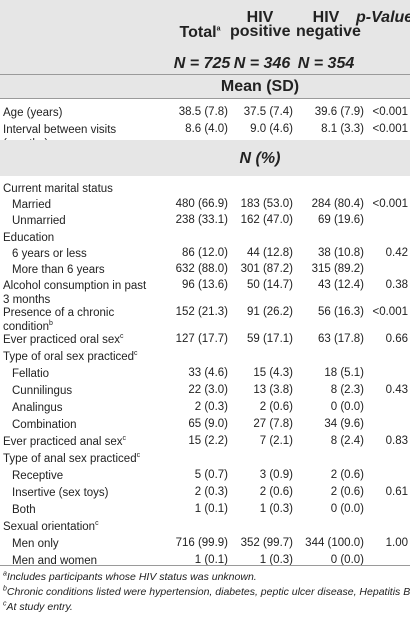 Image resolution: width=410 pixels, height=617 pixels. What do you see at coordinates (205, 74) in the screenshot?
I see `header-rule` at bounding box center [205, 74].